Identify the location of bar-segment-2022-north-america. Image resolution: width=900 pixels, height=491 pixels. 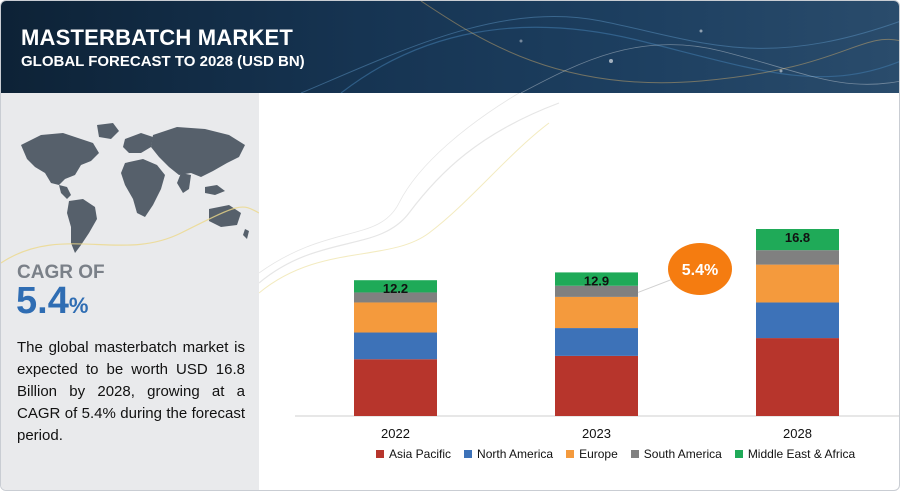
(395, 346).